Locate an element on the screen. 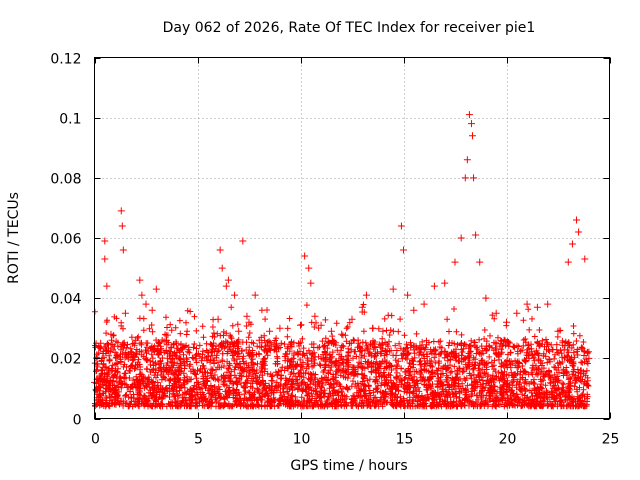 The image size is (640, 480). x-tick-label: 15 is located at coordinates (405, 440).